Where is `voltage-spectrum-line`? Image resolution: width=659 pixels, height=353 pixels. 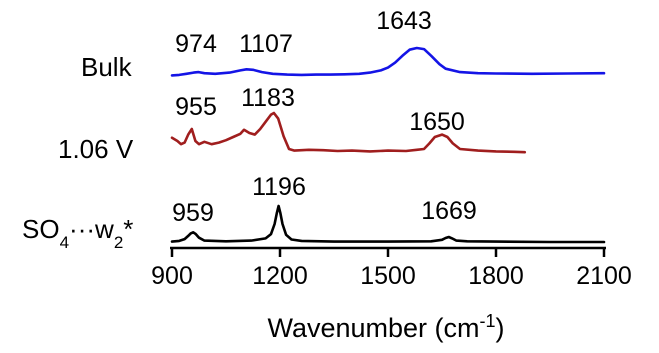 voltage-spectrum-line is located at coordinates (348, 132).